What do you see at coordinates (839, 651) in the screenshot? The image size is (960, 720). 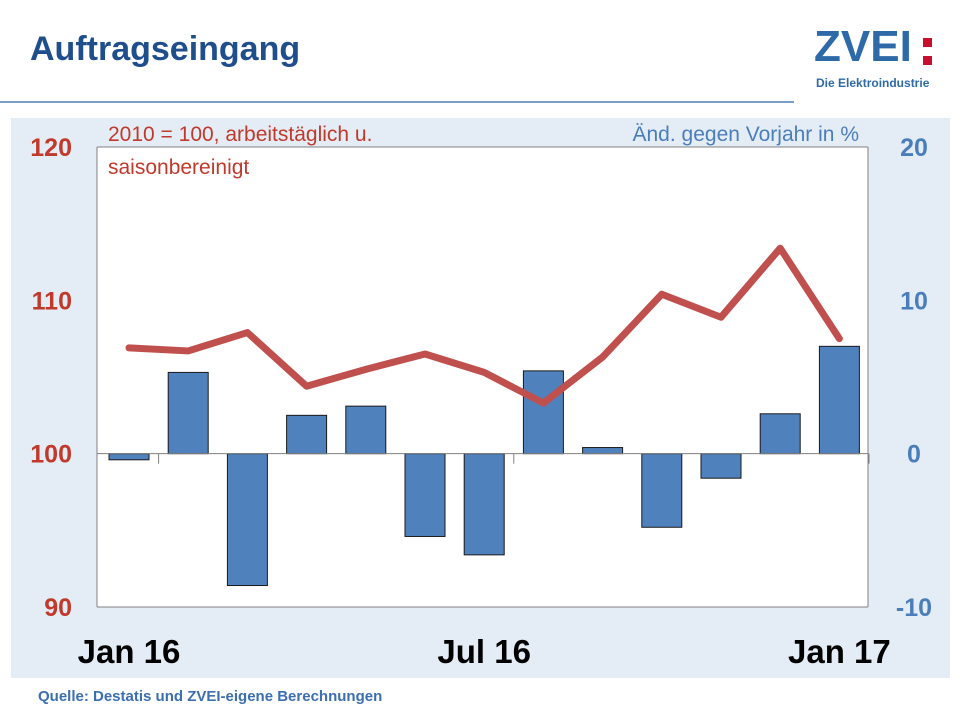 I see `x-tick-label: Jan 17` at bounding box center [839, 651].